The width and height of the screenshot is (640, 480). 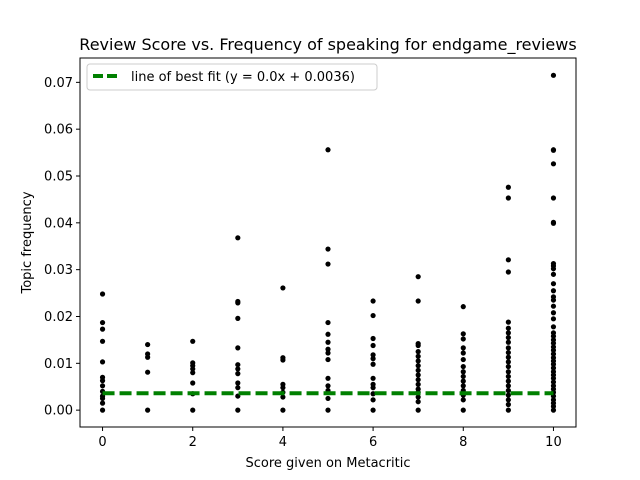 What do you see at coordinates (58, 411) in the screenshot?
I see `y-tick-label: 0.00` at bounding box center [58, 411].